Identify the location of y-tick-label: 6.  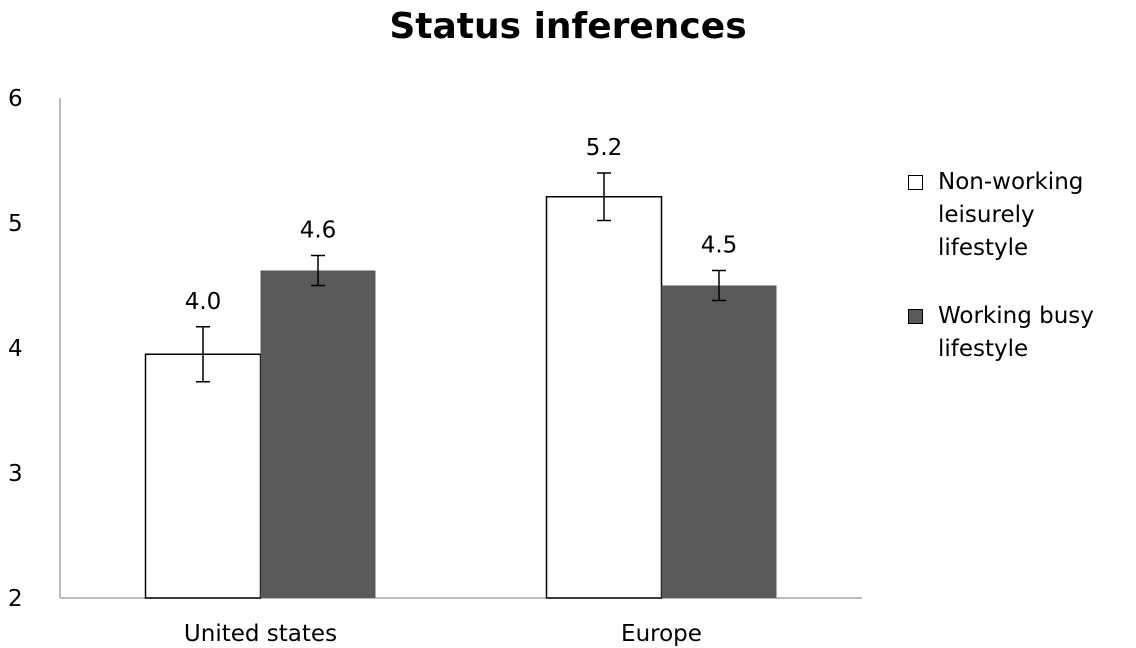
(15, 99).